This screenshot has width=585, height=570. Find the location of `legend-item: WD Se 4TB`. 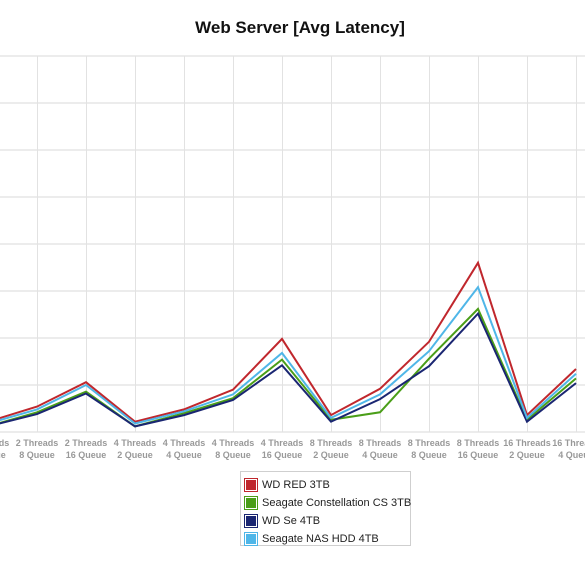

legend-item: WD Se 4TB is located at coordinates (325, 521).